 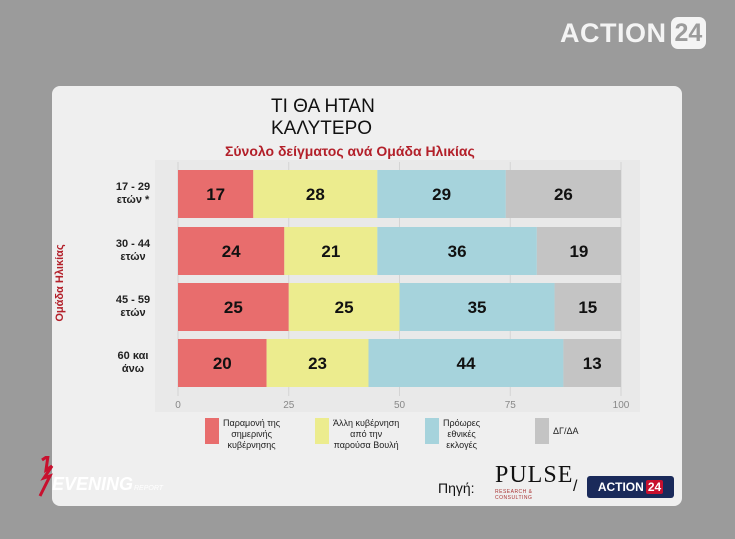 I want to click on bar-value-label: 19, so click(x=578, y=251).